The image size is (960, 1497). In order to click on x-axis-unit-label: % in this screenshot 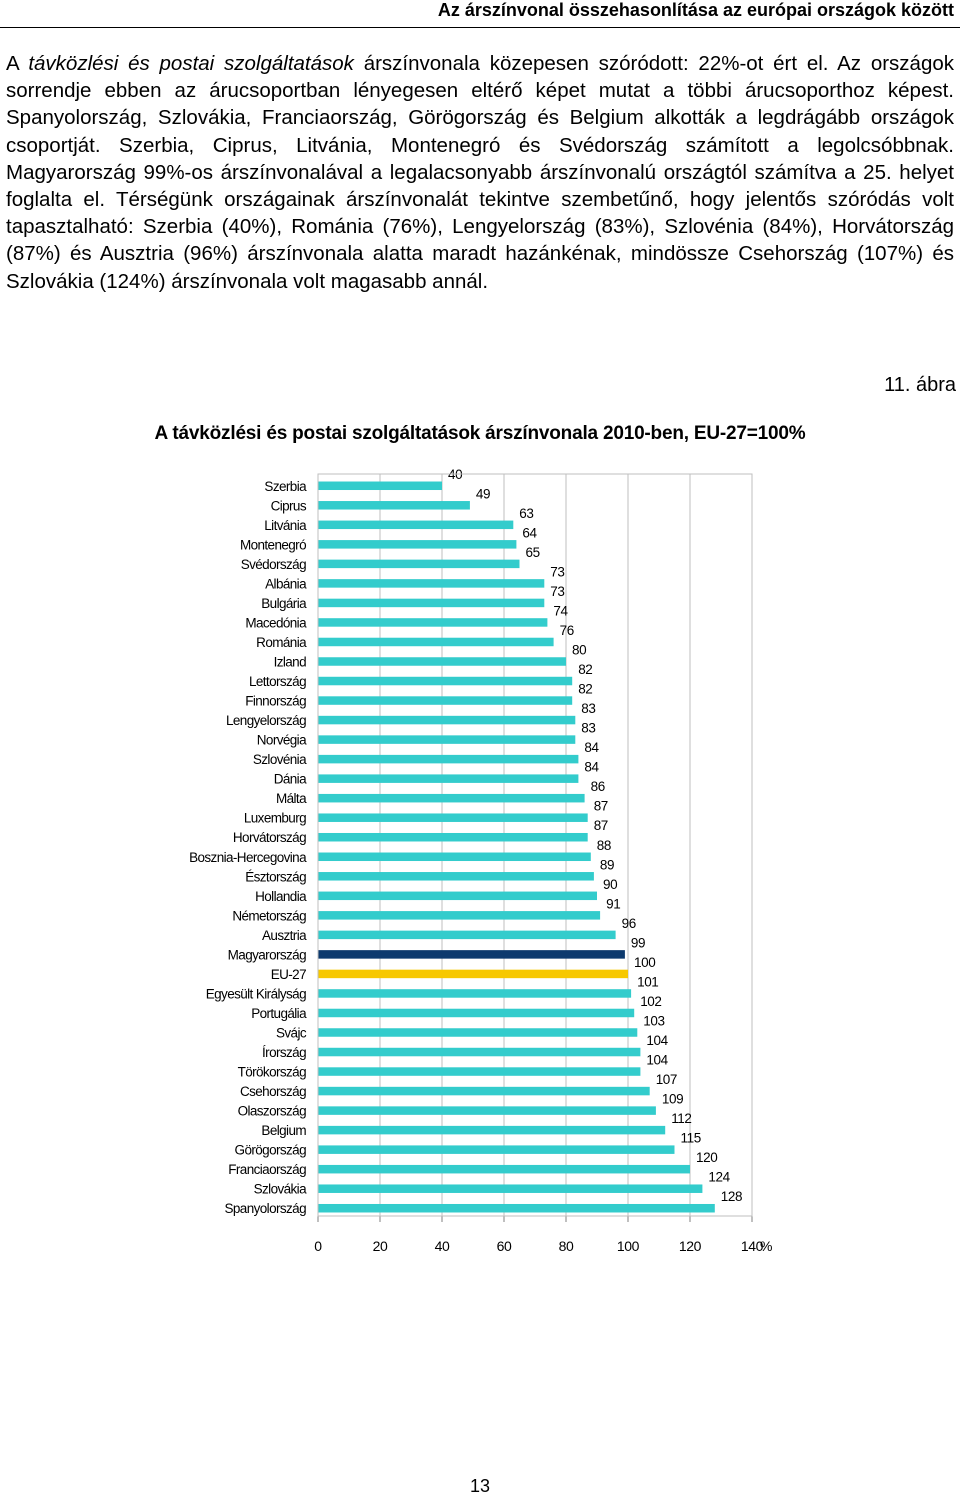, I will do `click(766, 1246)`.